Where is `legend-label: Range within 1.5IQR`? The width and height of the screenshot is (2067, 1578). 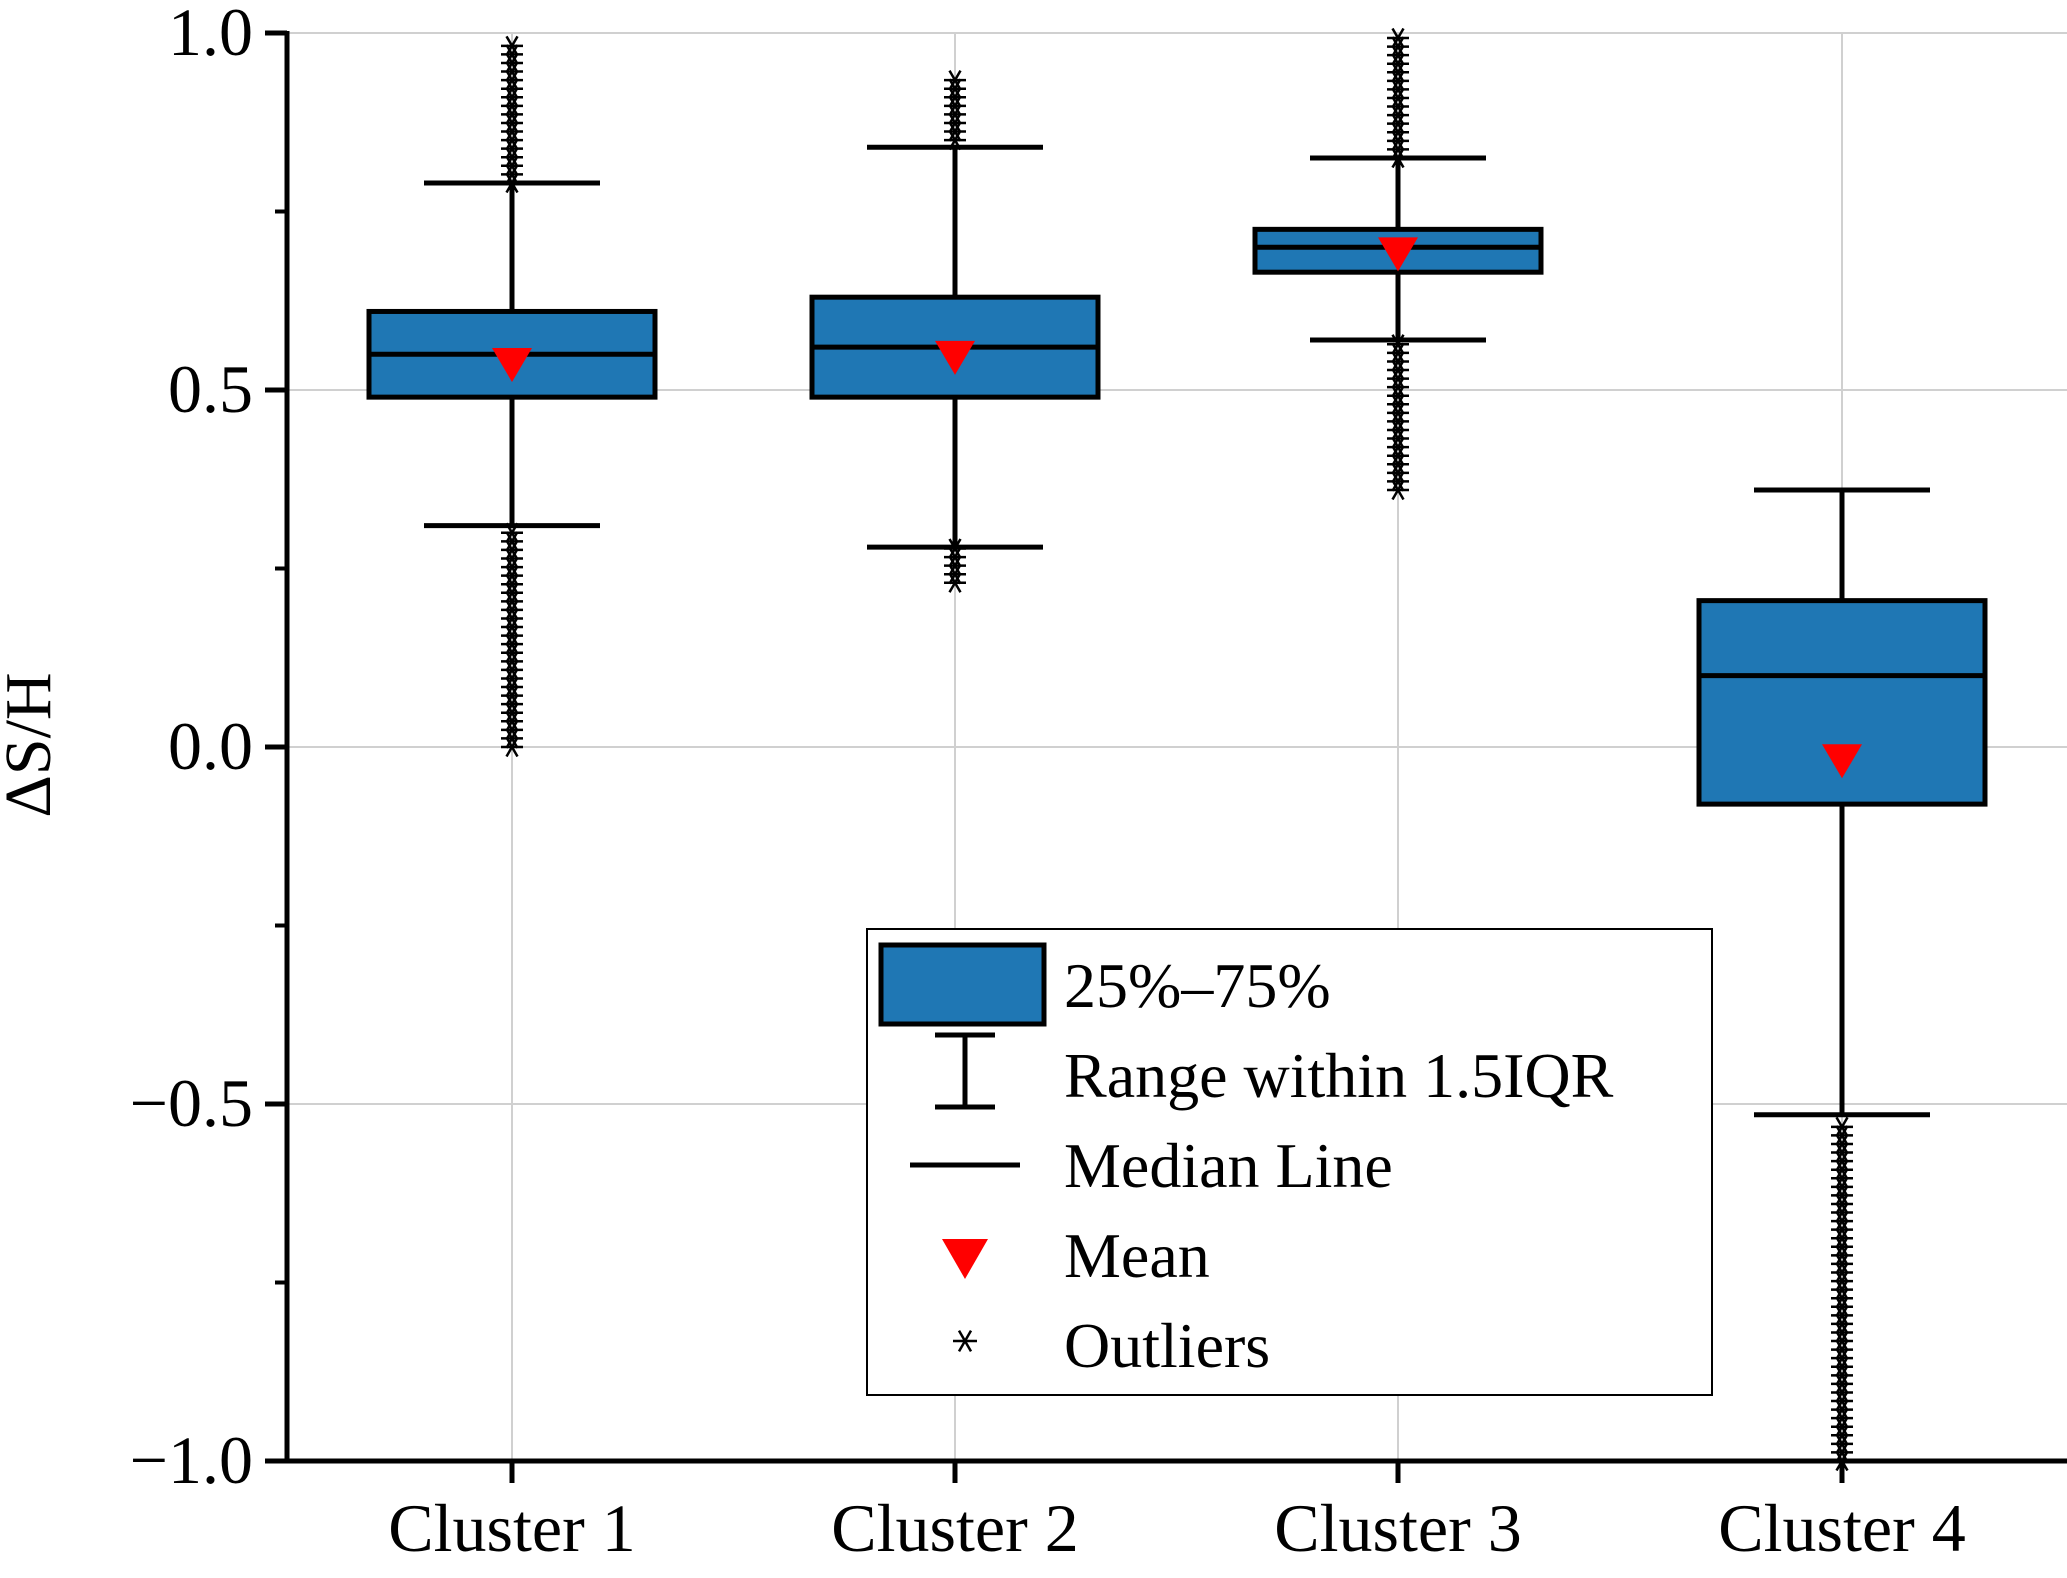
legend-label: Range within 1.5IQR is located at coordinates (1339, 1075).